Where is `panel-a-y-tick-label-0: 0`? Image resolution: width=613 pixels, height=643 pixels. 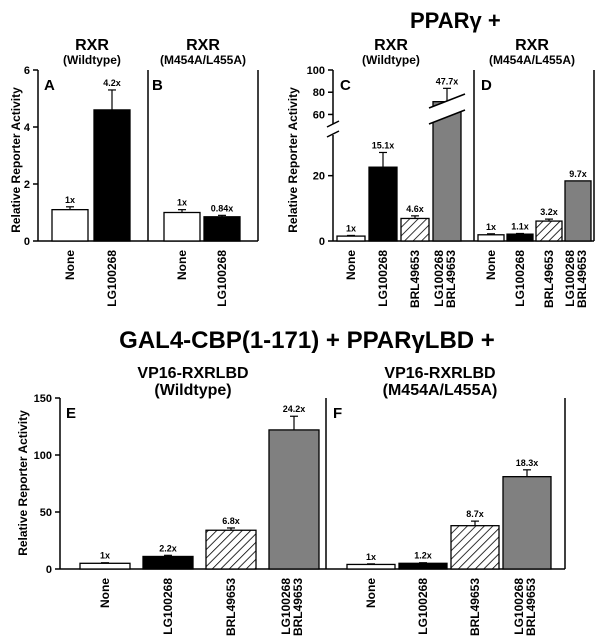
panel-a-y-tick-label-0: 0 is located at coordinates (27, 242).